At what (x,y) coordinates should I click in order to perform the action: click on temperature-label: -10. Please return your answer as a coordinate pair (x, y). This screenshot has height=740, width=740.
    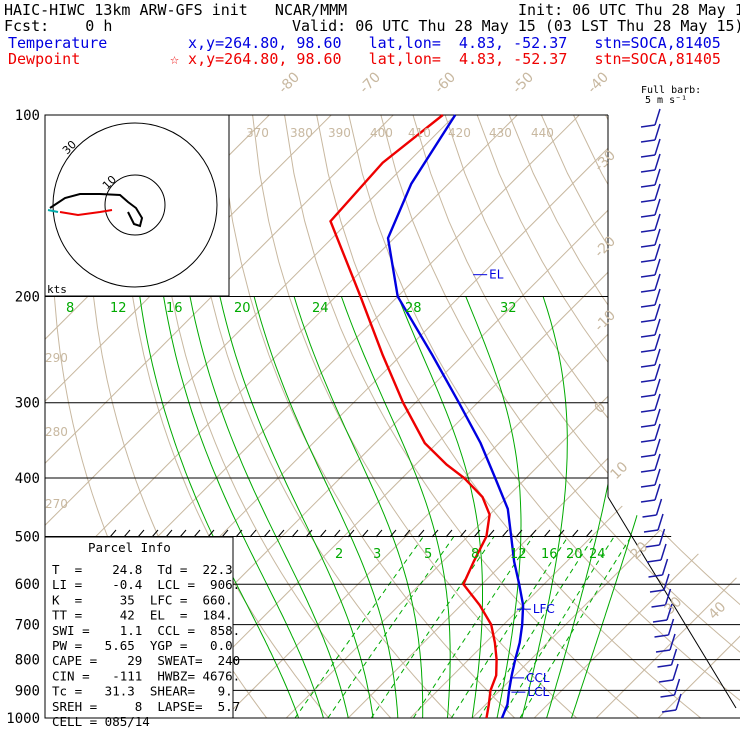
    Looking at the image, I should click on (605, 320).